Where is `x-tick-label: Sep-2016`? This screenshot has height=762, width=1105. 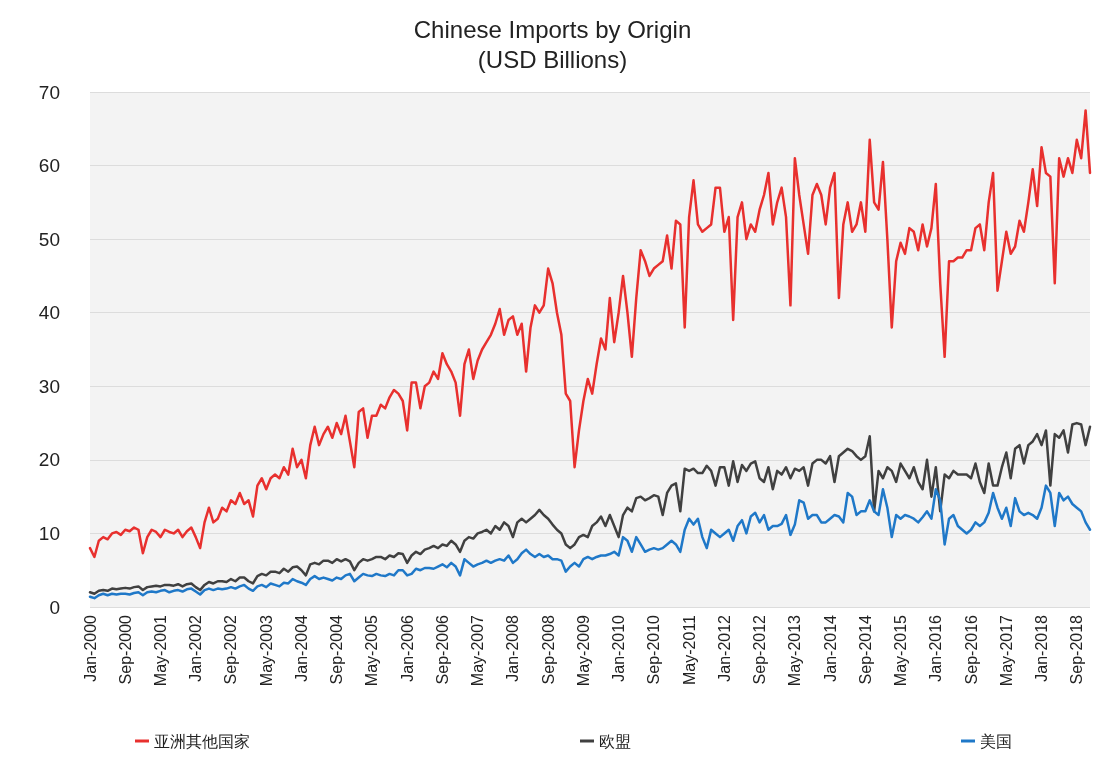 x-tick-label: Sep-2016 is located at coordinates (971, 649).